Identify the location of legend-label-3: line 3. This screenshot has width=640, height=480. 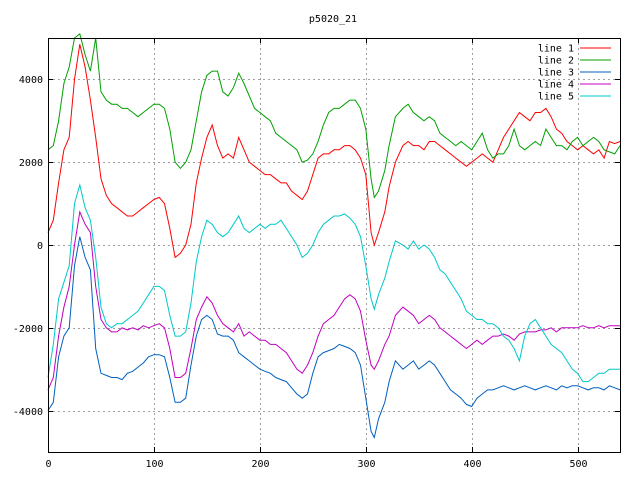
(556, 73).